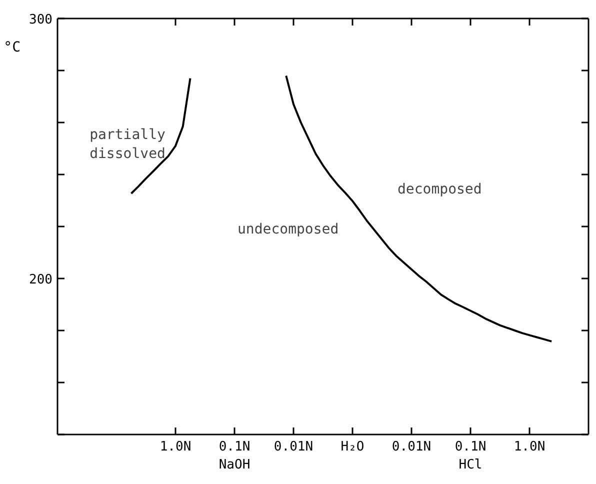 This screenshot has height=484, width=596. What do you see at coordinates (440, 190) in the screenshot?
I see `annotation: decomposed` at bounding box center [440, 190].